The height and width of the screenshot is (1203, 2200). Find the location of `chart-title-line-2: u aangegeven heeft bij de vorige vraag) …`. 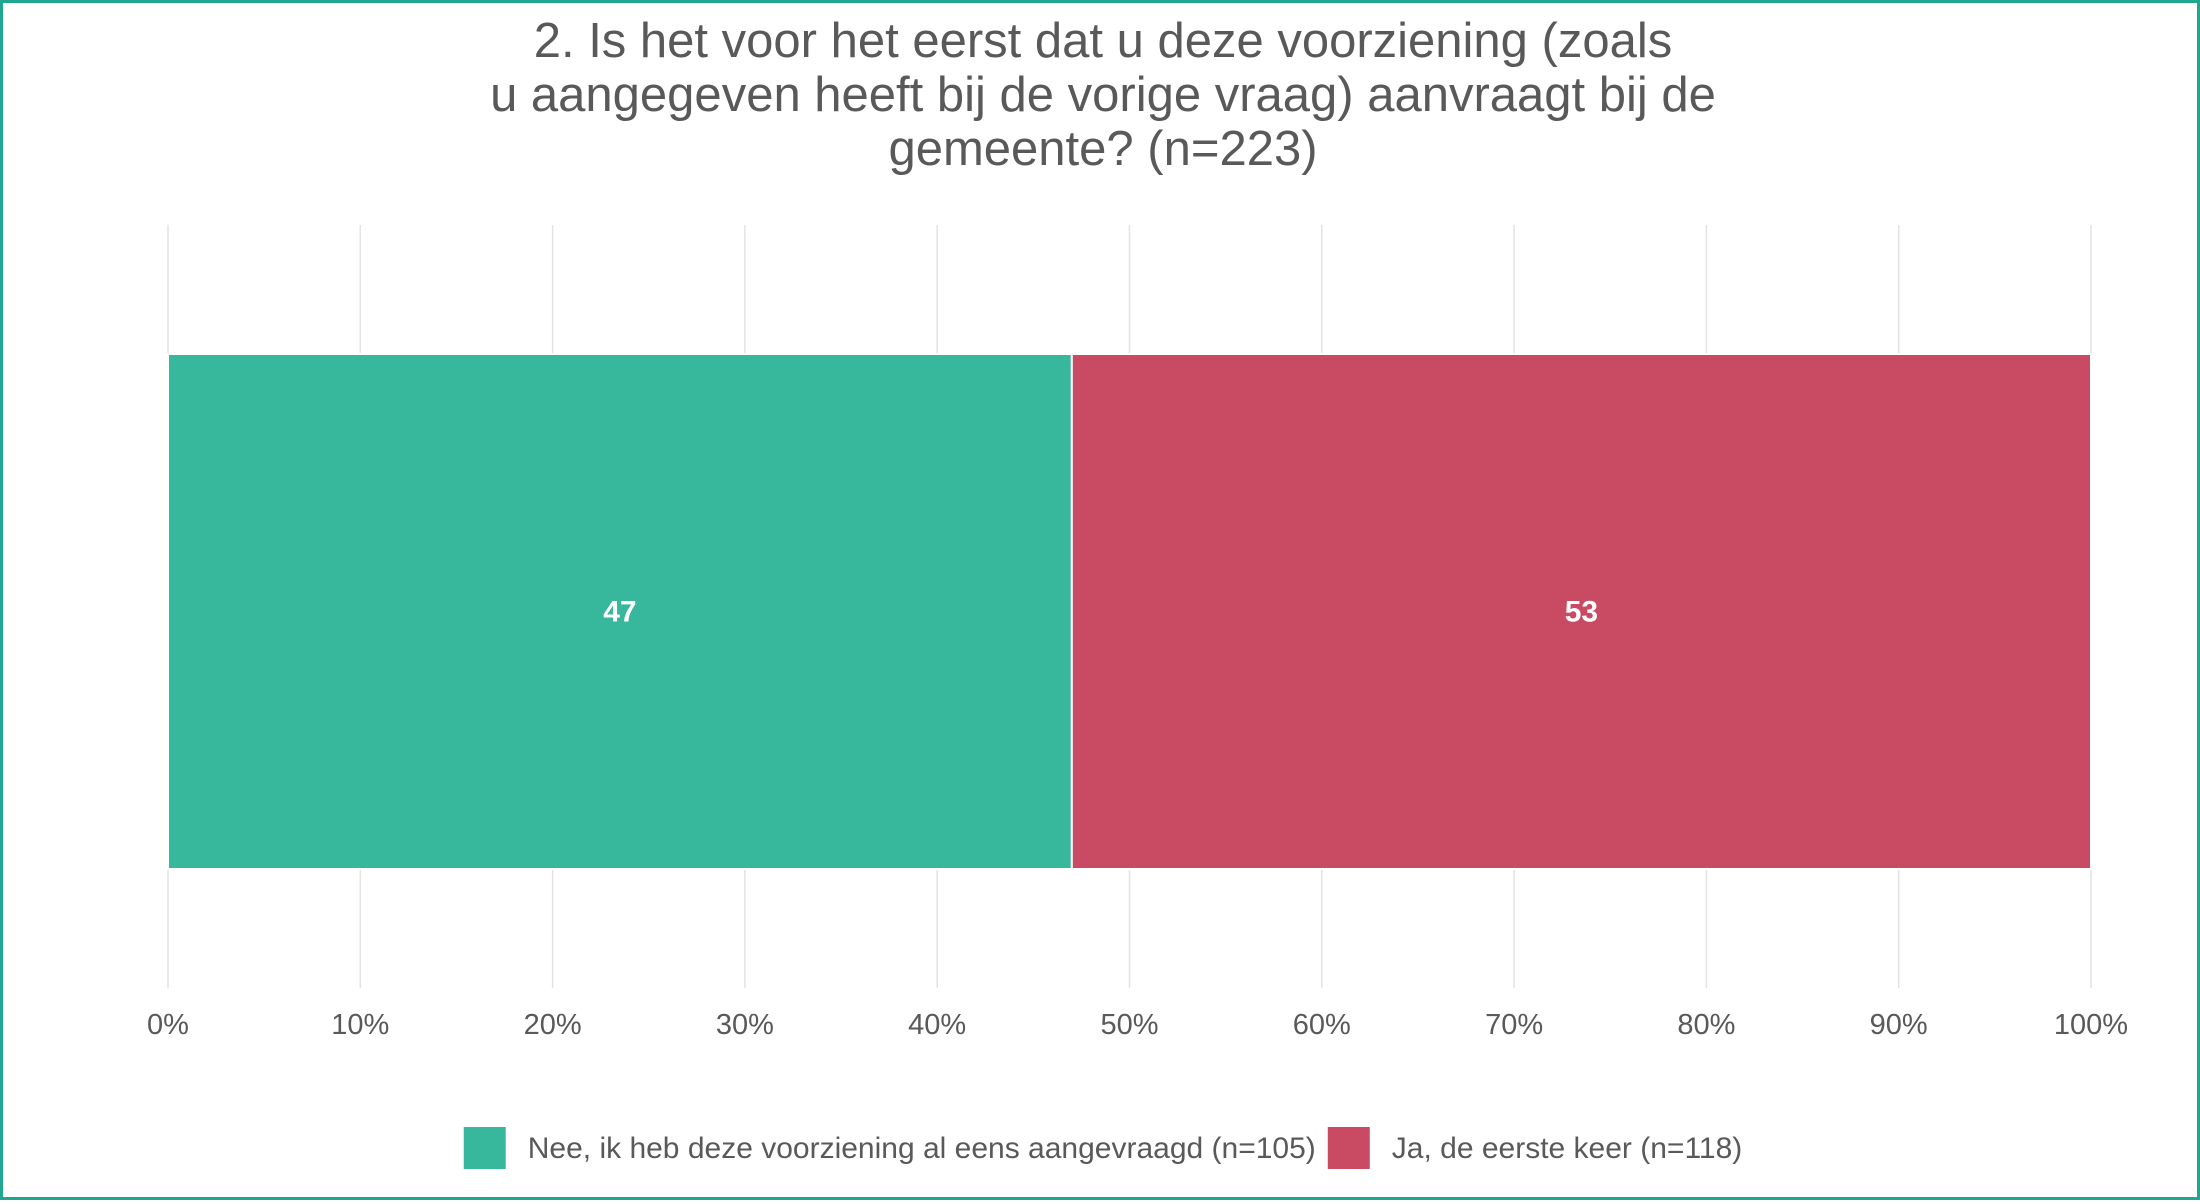

chart-title-line-2: u aangegeven heeft bij de vorige vraag) … is located at coordinates (1103, 95).